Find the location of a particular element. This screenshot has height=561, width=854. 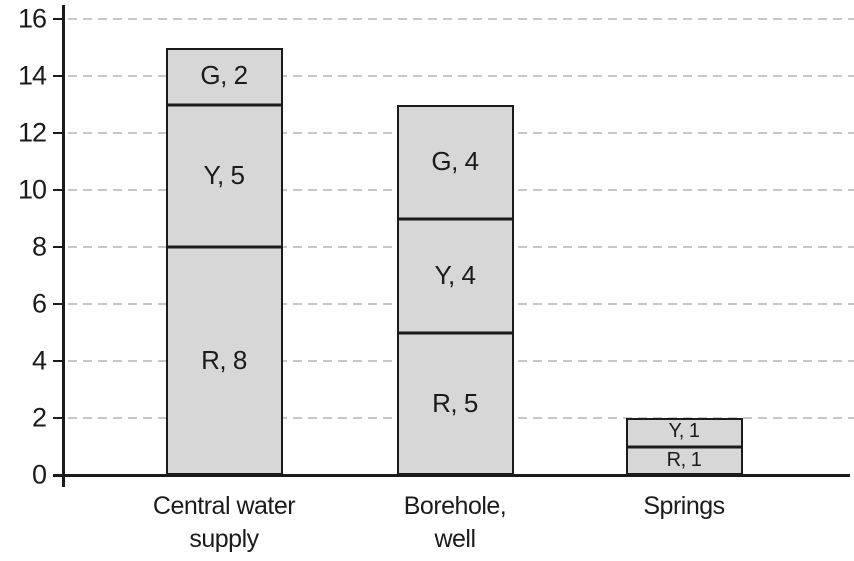

bar-segment-label-r: R, 1 is located at coordinates (684, 459).